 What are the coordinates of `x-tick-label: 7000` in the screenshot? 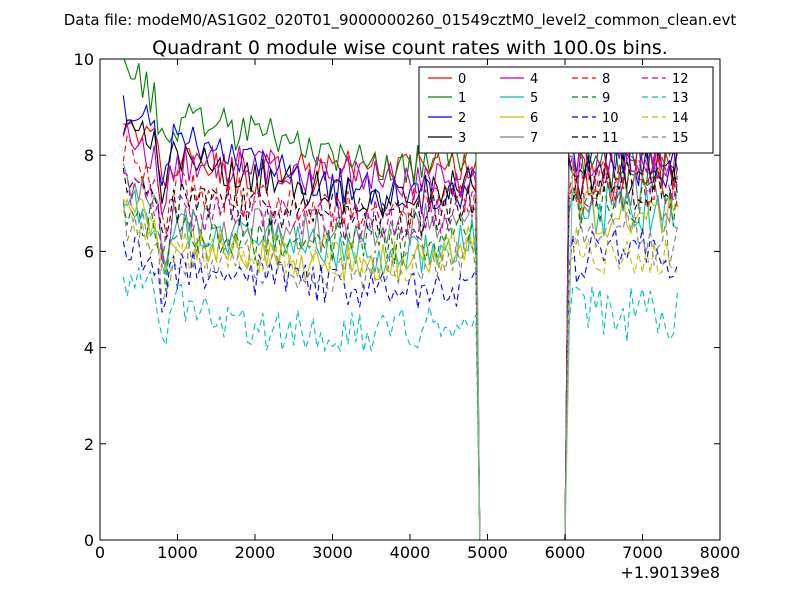 It's located at (642, 552).